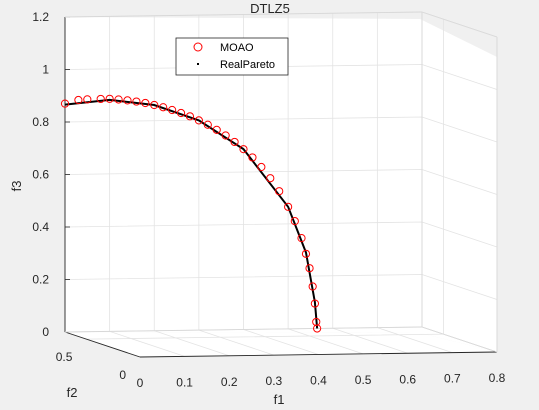  What do you see at coordinates (40, 122) in the screenshot?
I see `z-tick-label: 0.8` at bounding box center [40, 122].